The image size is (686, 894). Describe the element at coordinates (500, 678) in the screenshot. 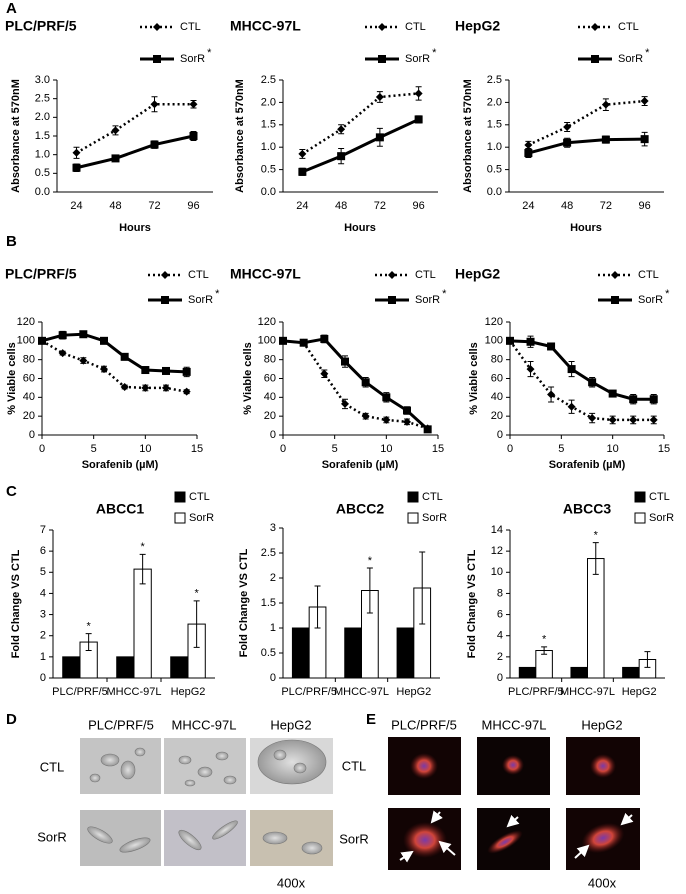

I see `y-tick-label: 0` at that location.